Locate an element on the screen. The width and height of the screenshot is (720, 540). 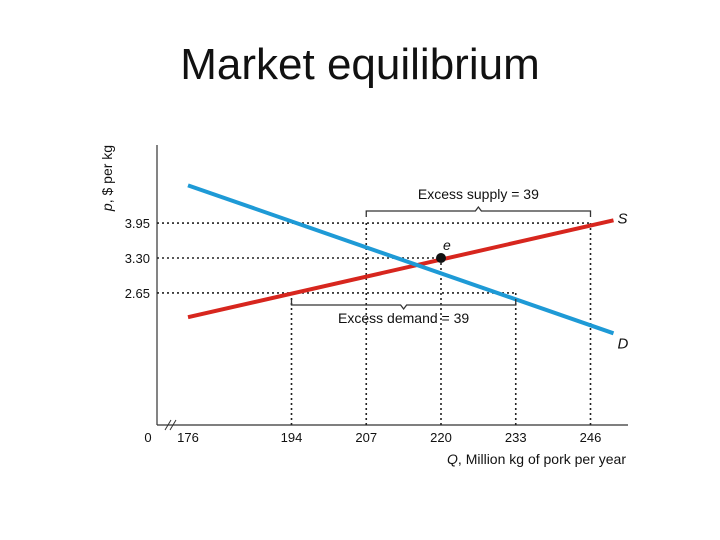
y-tick-label: 3.95 is located at coordinates (137, 223).